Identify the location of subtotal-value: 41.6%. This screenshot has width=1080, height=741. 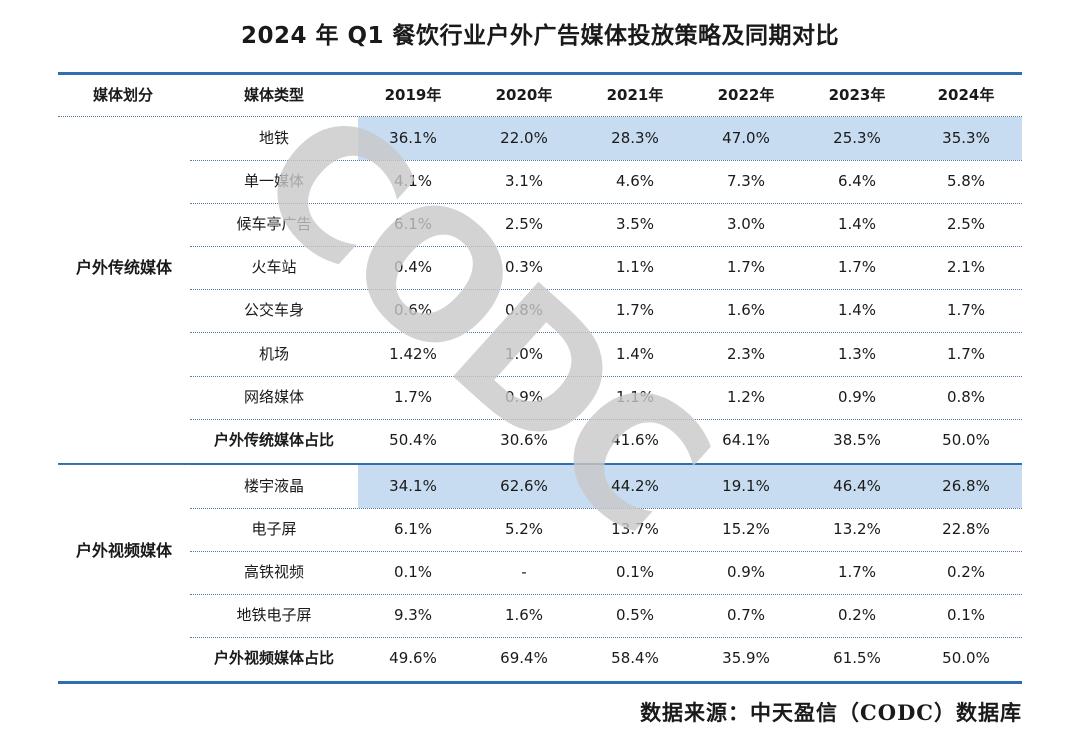
(635, 440).